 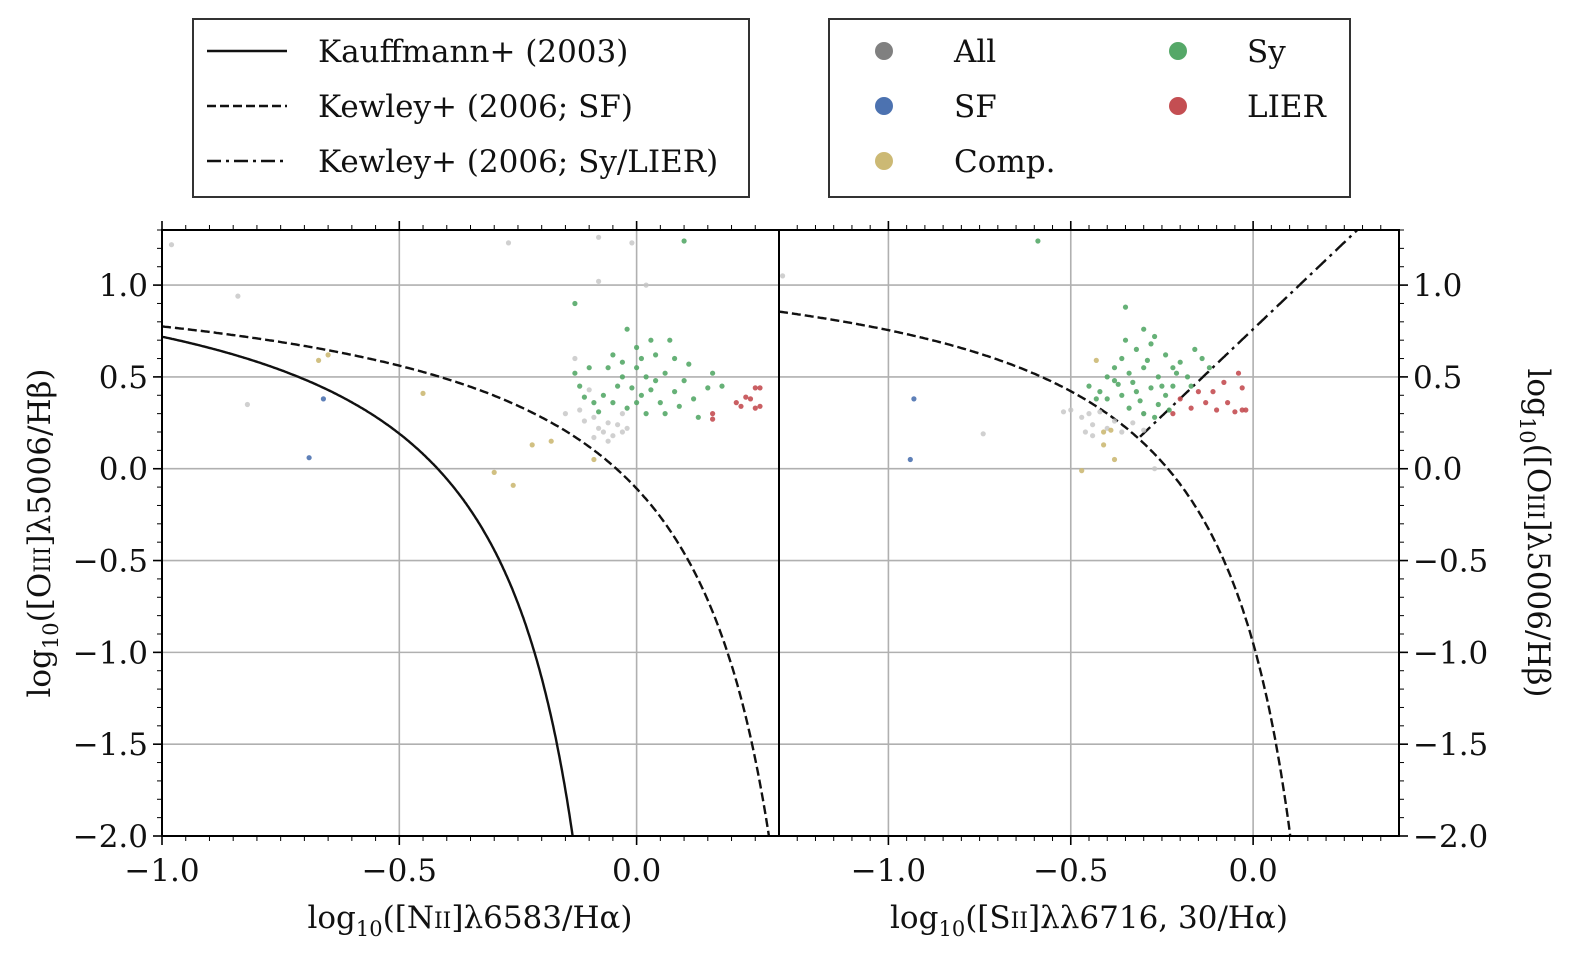 What do you see at coordinates (1450, 745) in the screenshot?
I see `y-tick-label: −1.5` at bounding box center [1450, 745].